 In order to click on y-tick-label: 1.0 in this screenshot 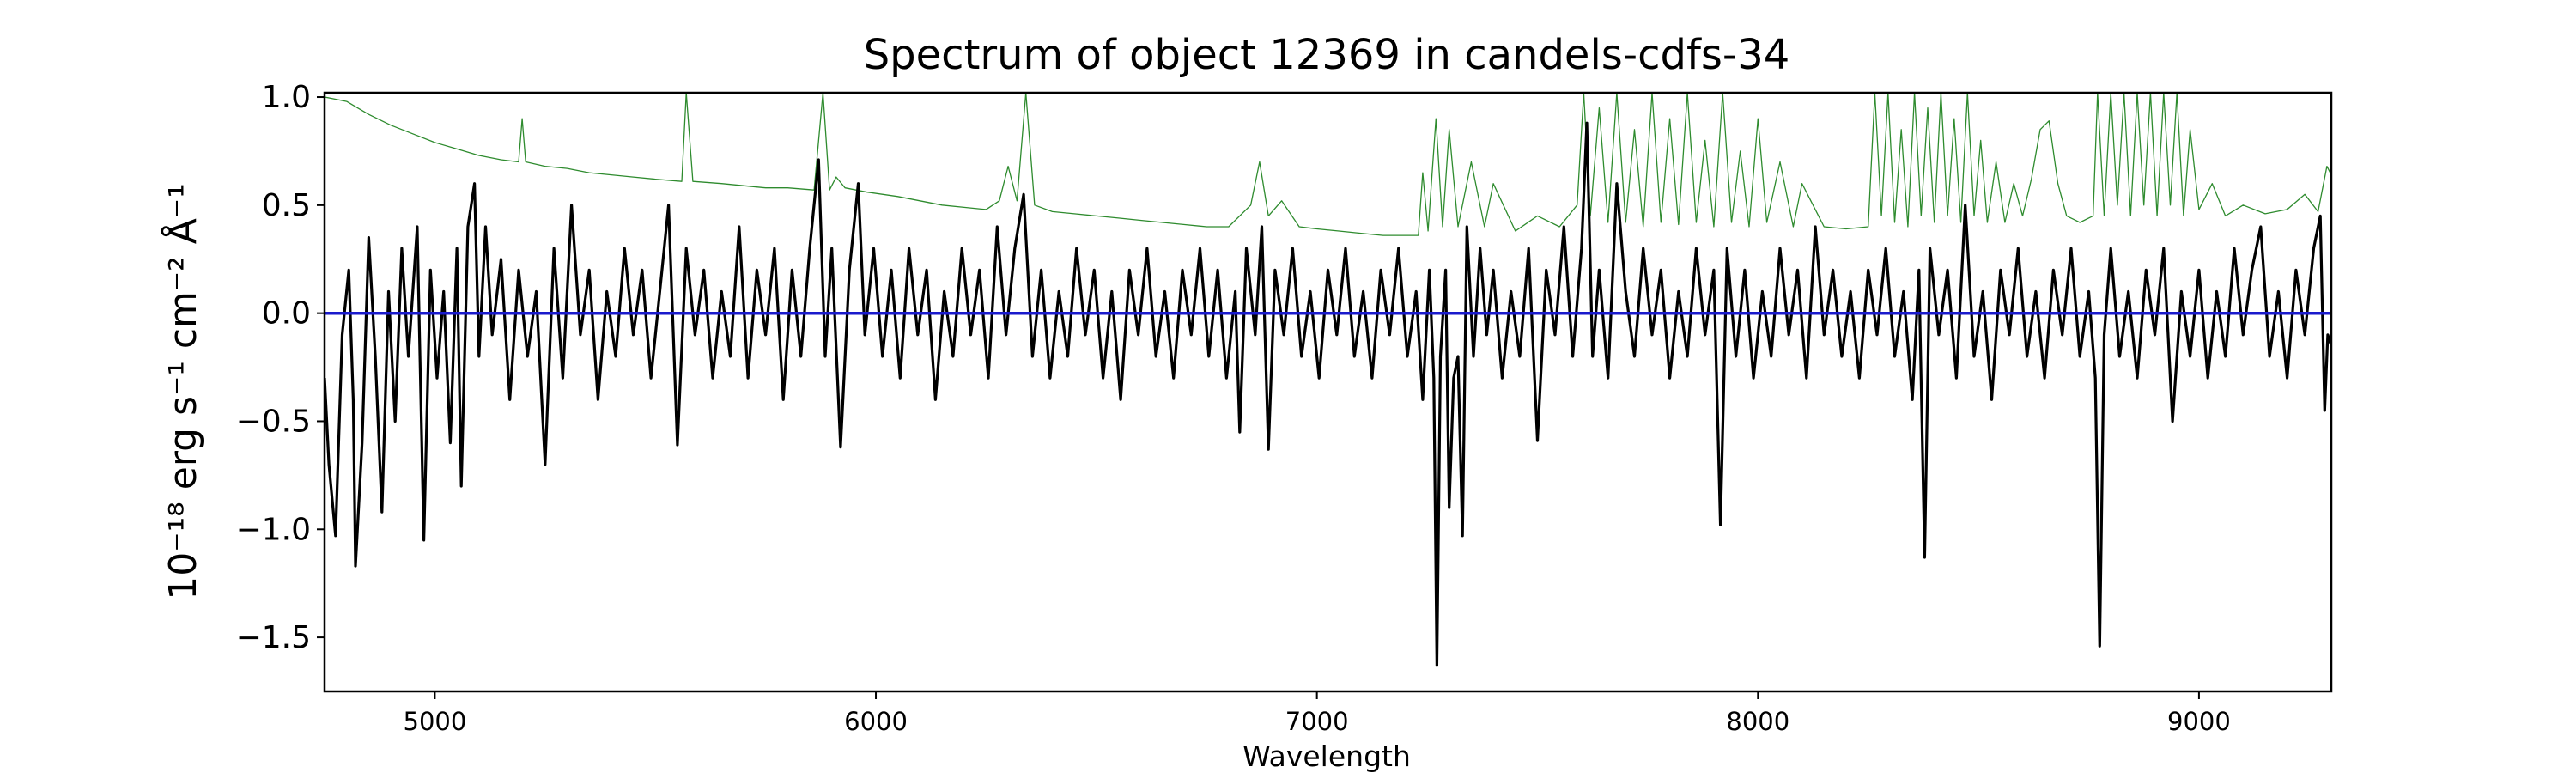, I will do `click(286, 97)`.